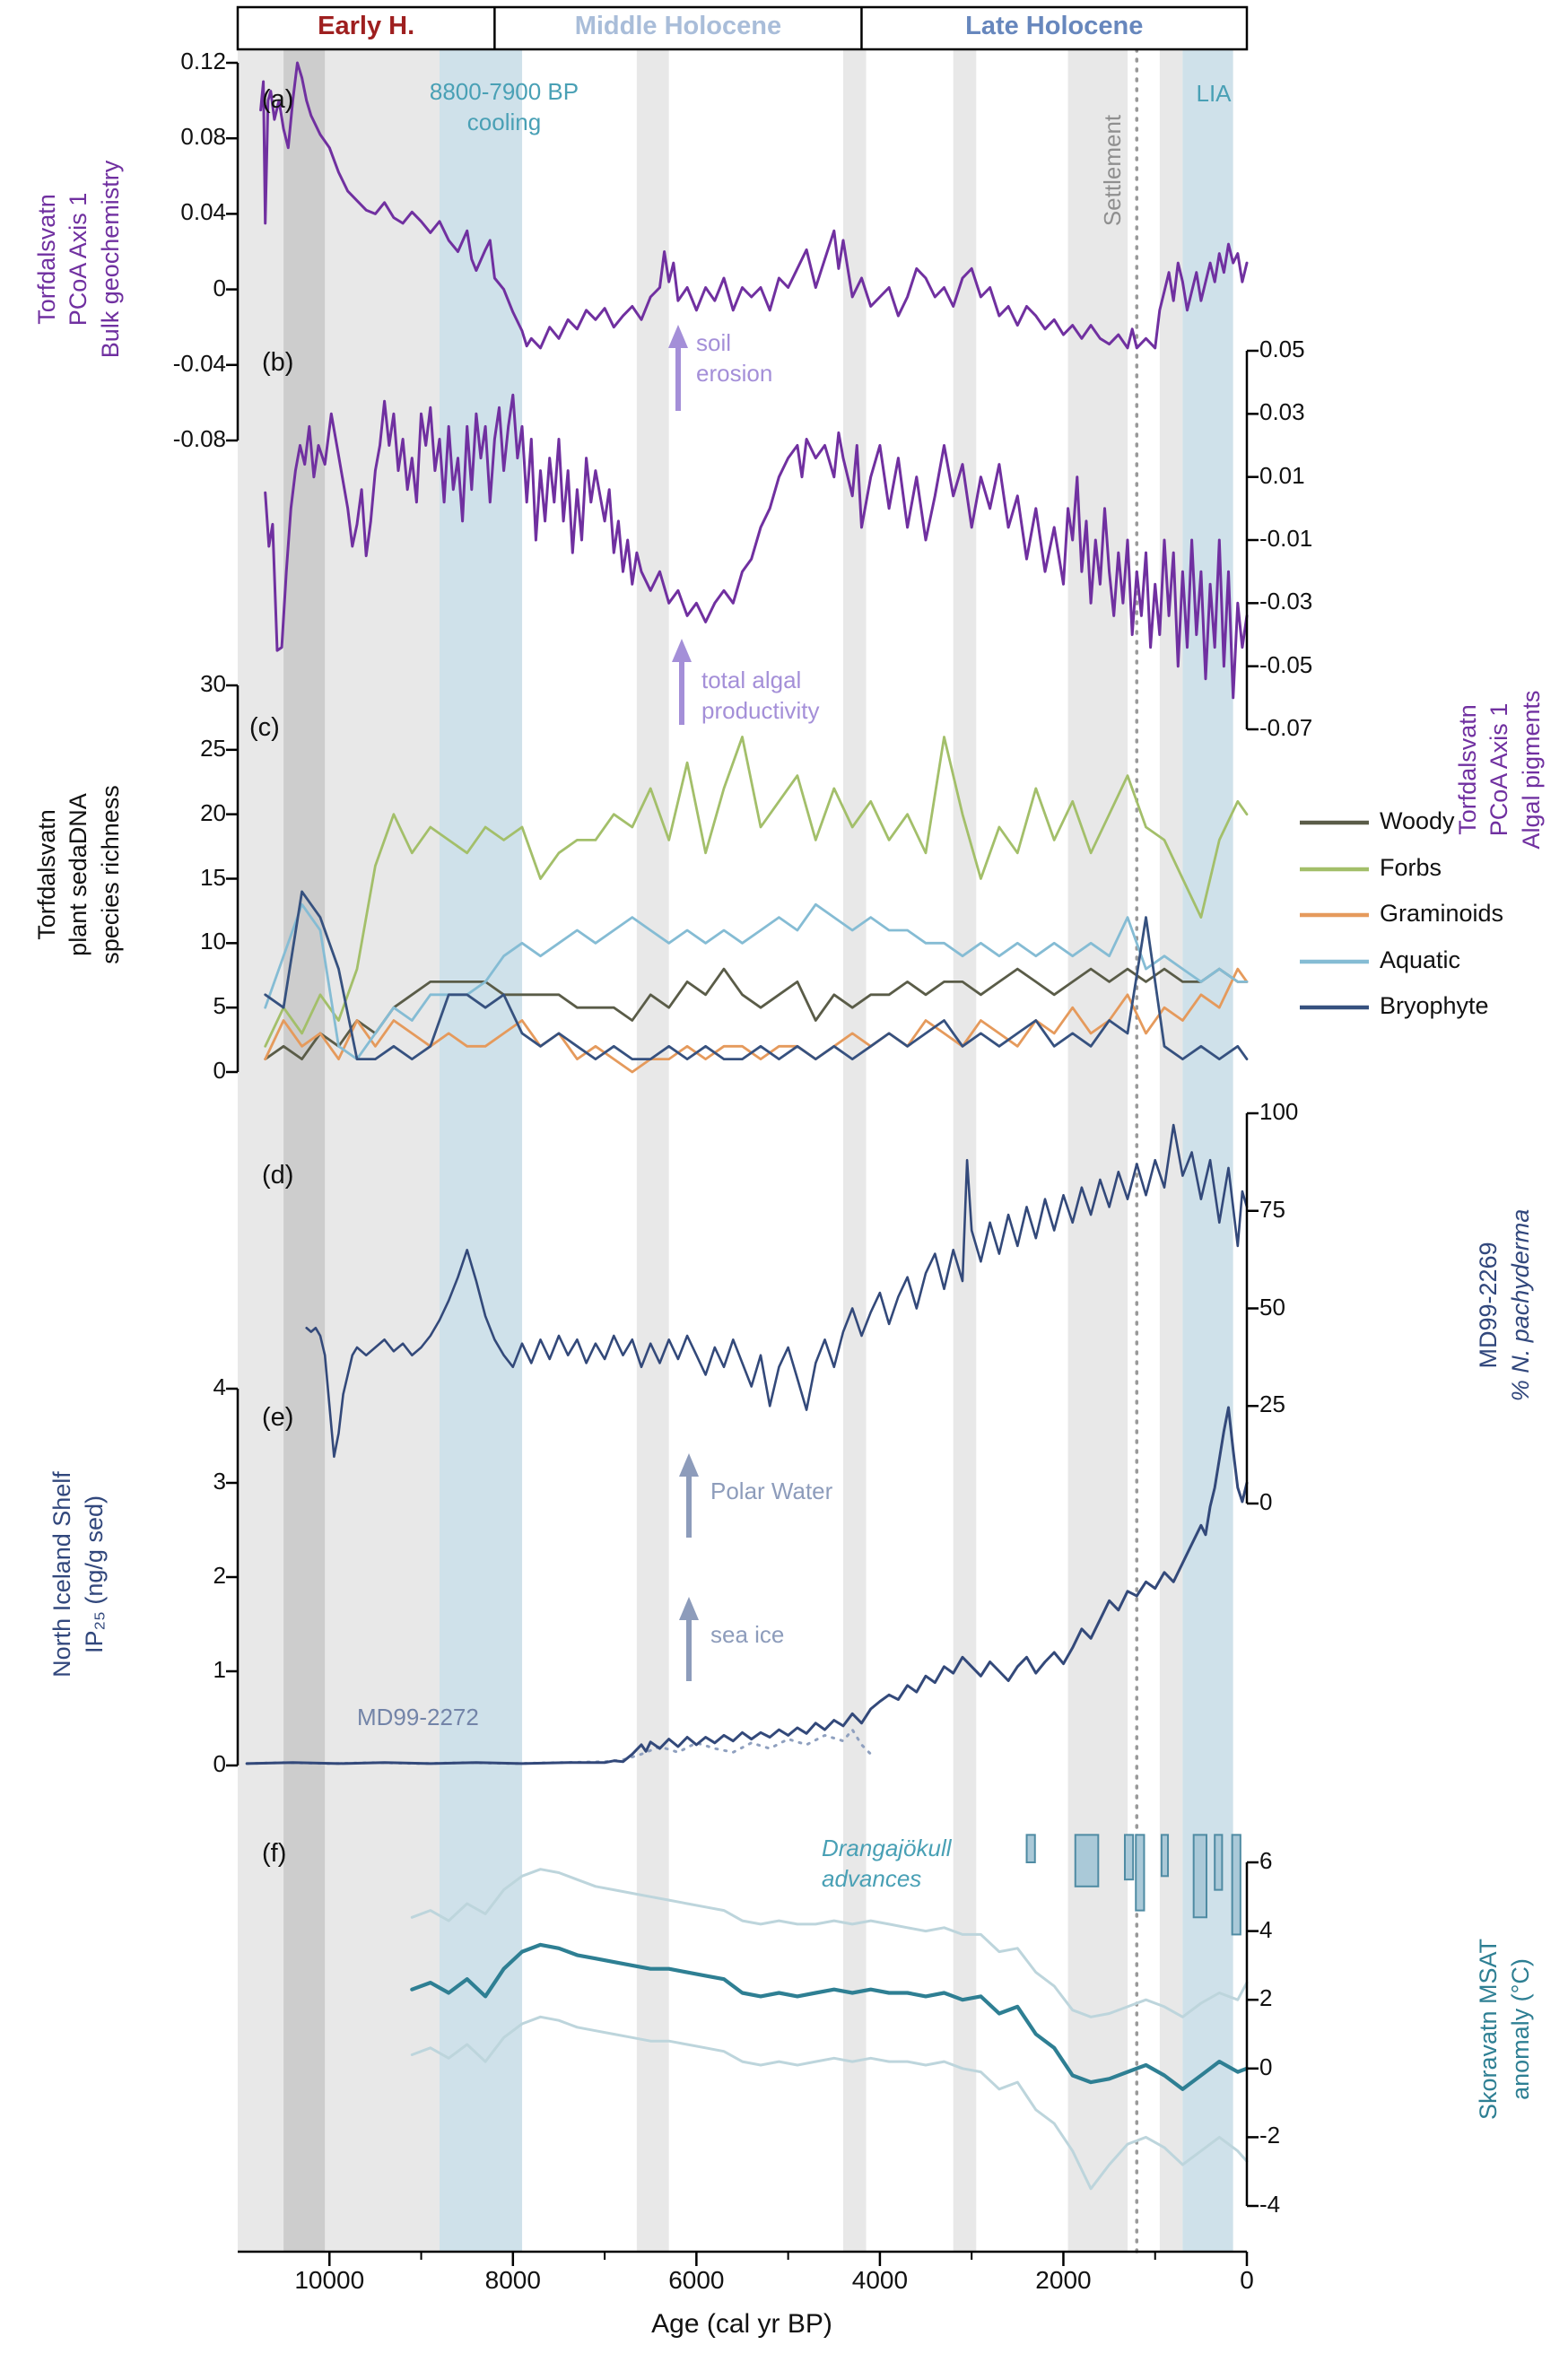  I want to click on series-msat-upper, so click(829, 1943).